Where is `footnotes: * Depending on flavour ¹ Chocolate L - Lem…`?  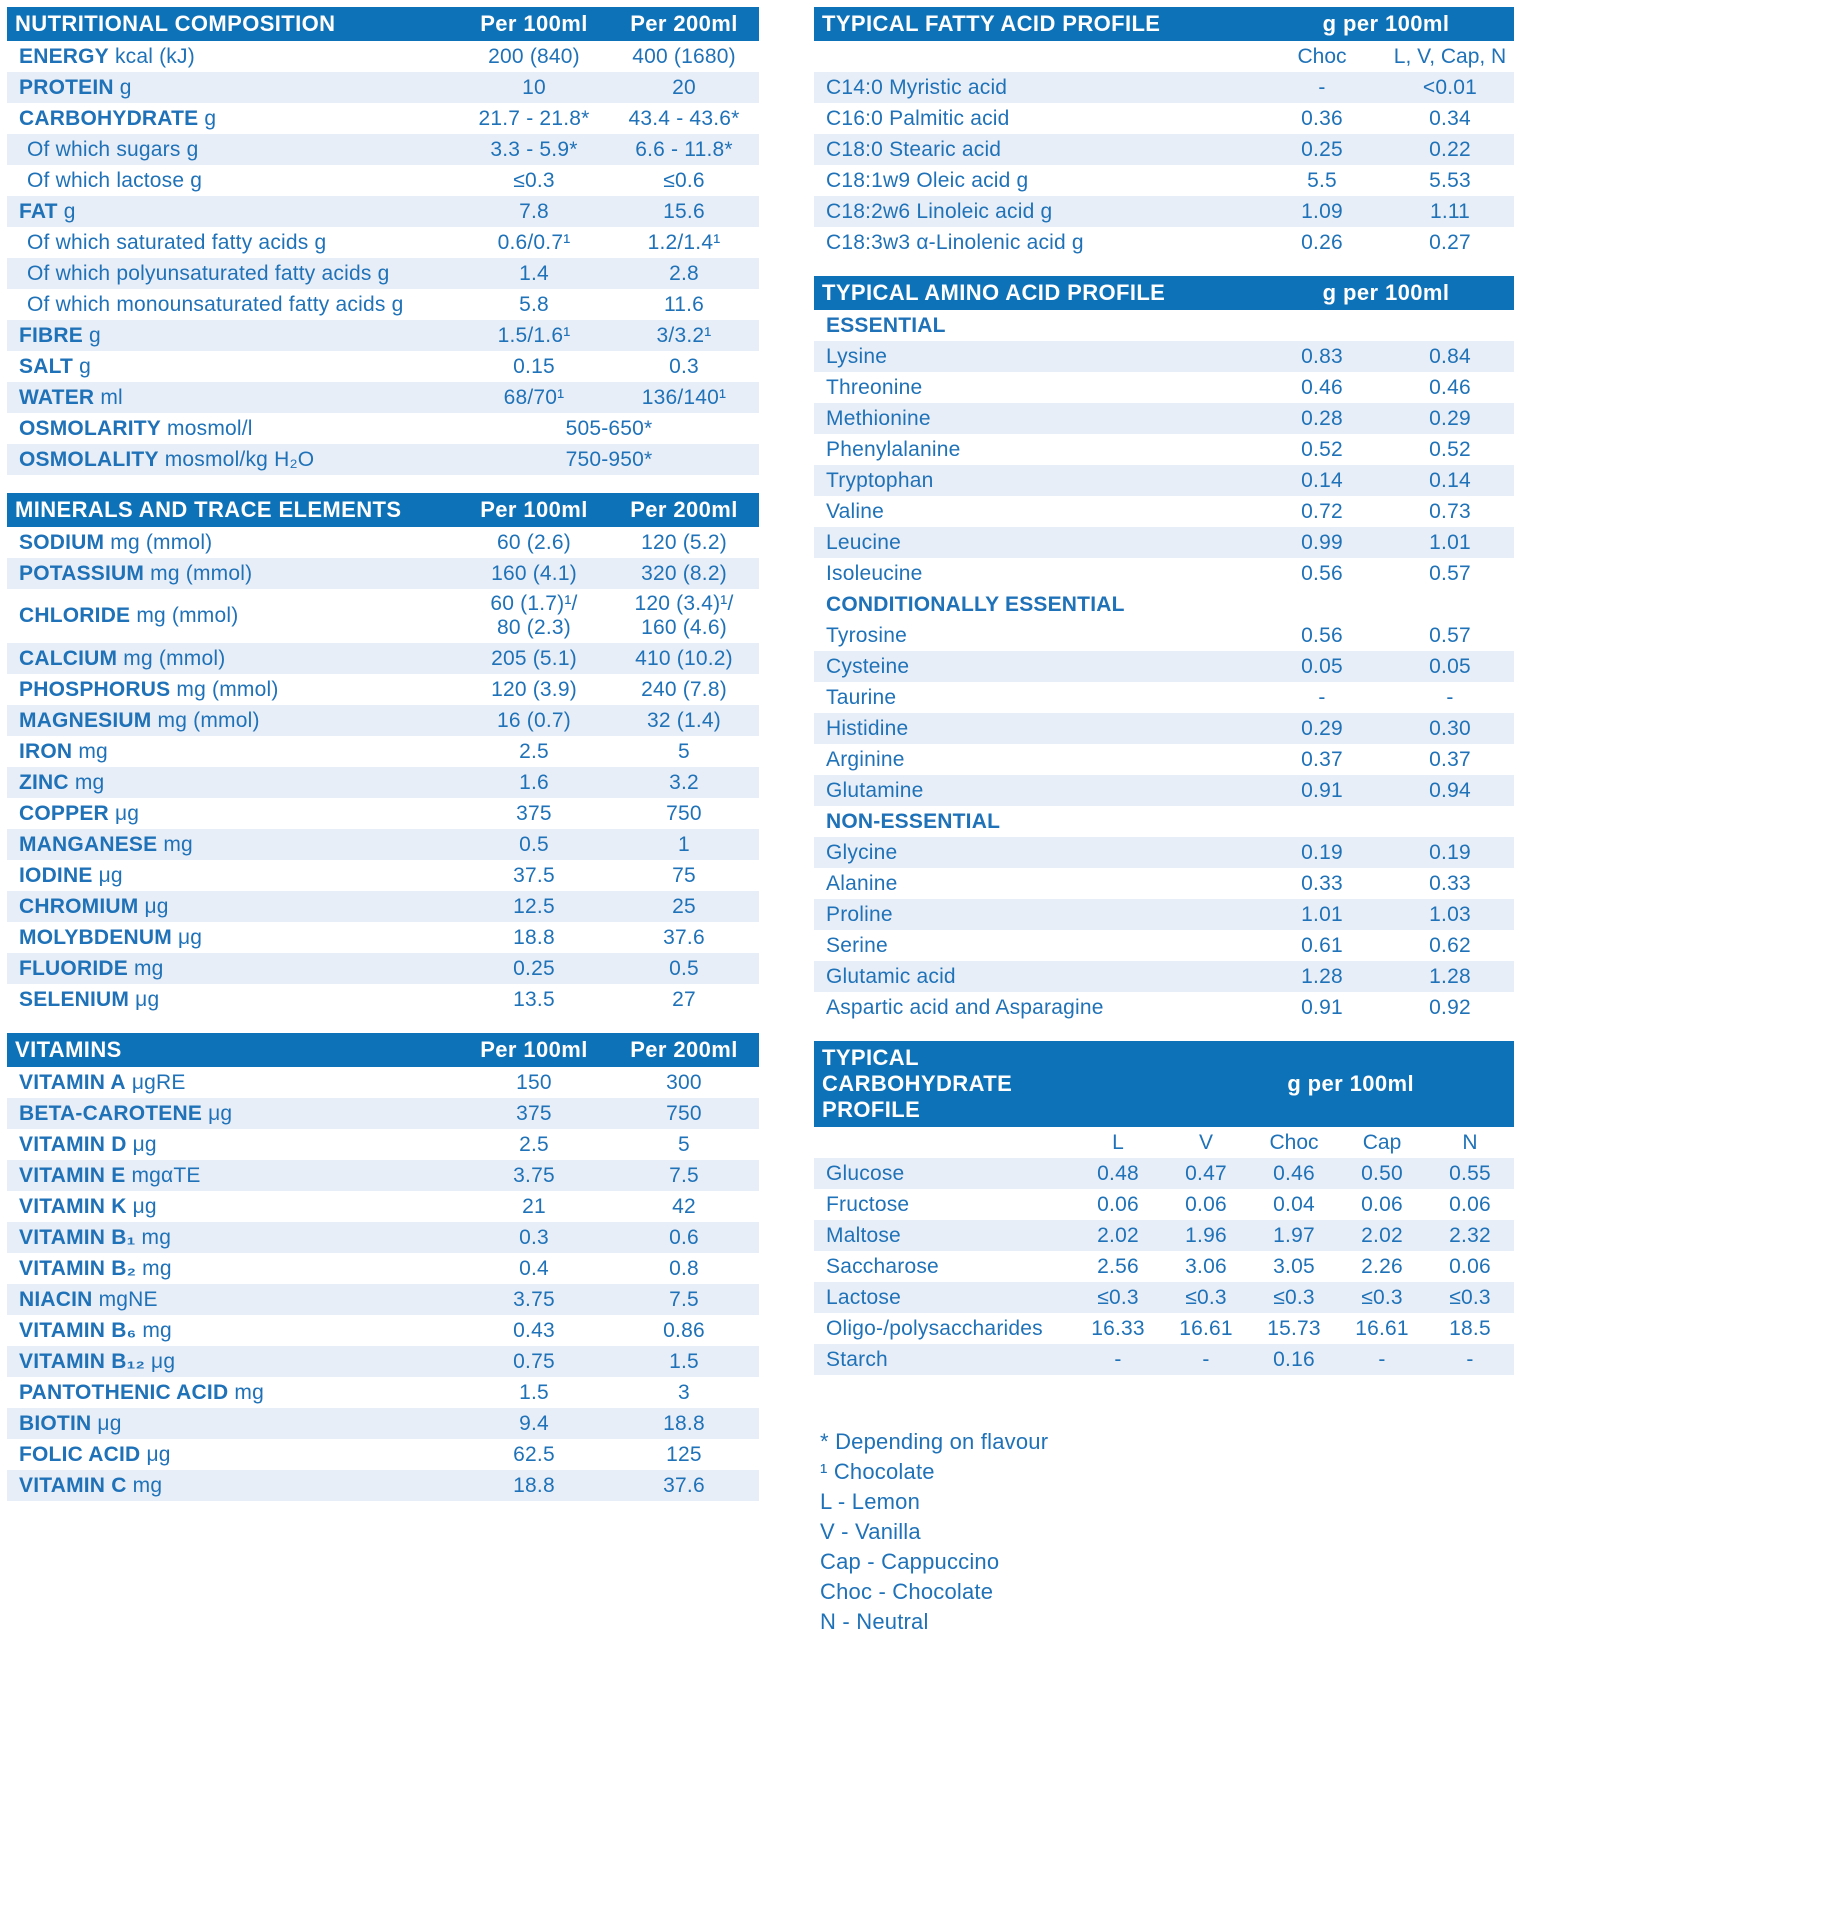 footnotes: * Depending on flavour ¹ Chocolate L - Lem… is located at coordinates (1164, 1532).